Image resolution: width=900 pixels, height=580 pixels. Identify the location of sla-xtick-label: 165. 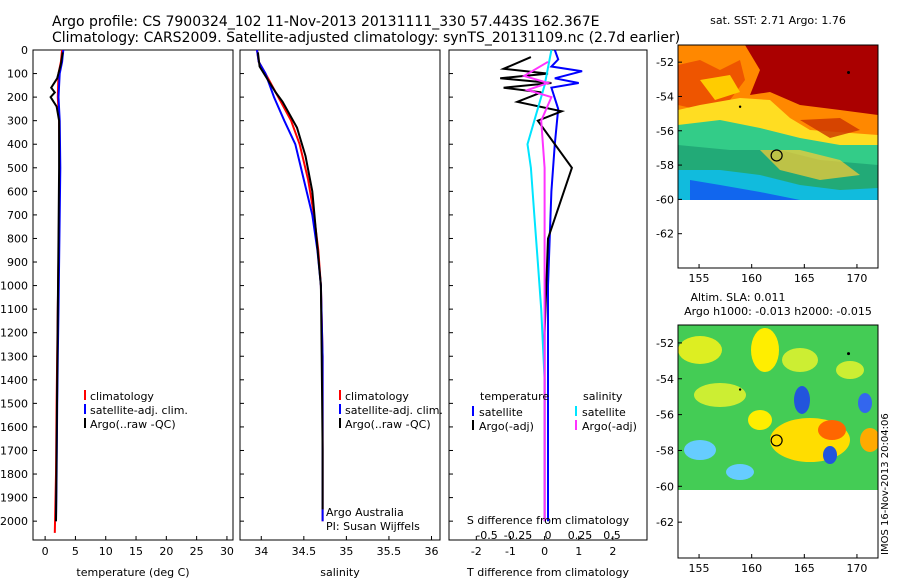
(804, 568).